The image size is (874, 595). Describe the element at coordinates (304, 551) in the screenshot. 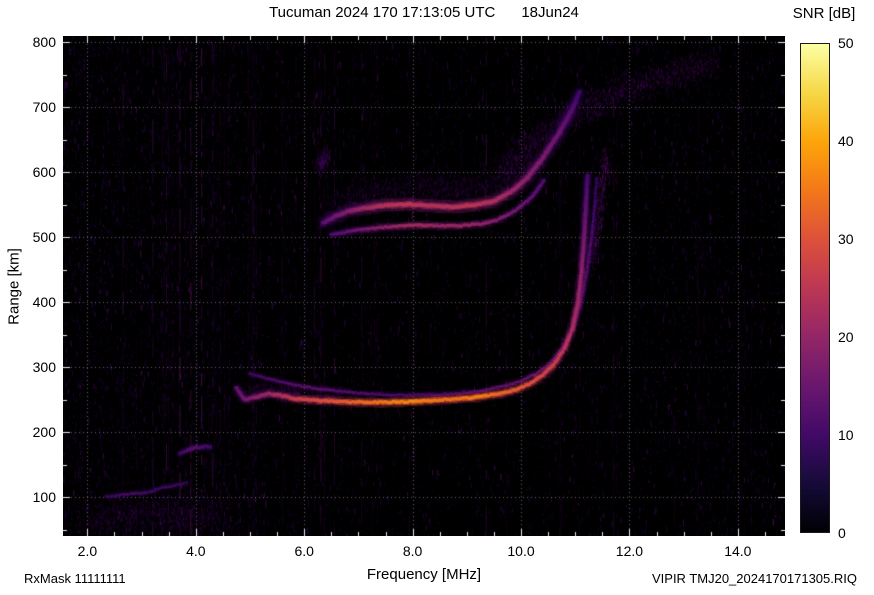

I see `x-axis-tick-label: 6.0` at that location.